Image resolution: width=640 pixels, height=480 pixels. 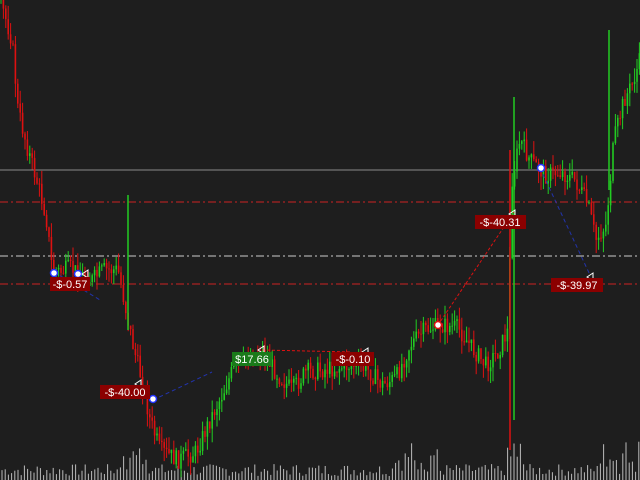 I want to click on pnl-label-2: -$-40.00, so click(x=125, y=392).